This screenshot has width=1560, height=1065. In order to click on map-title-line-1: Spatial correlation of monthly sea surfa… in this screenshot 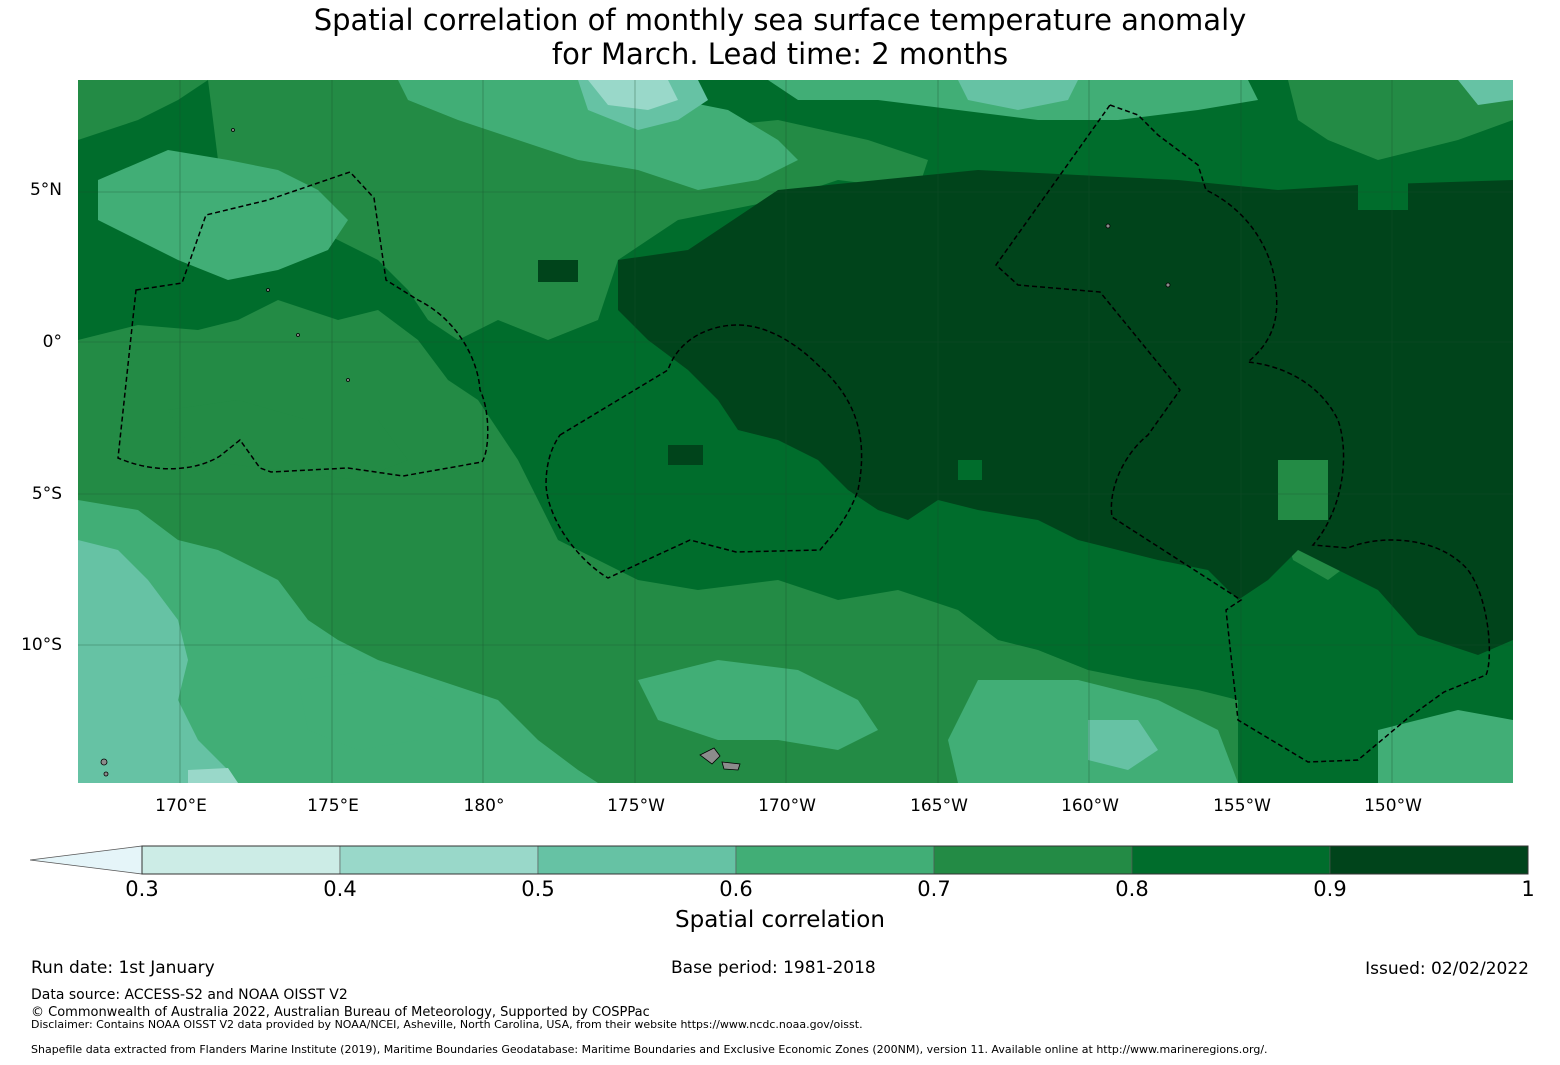, I will do `click(780, 20)`.